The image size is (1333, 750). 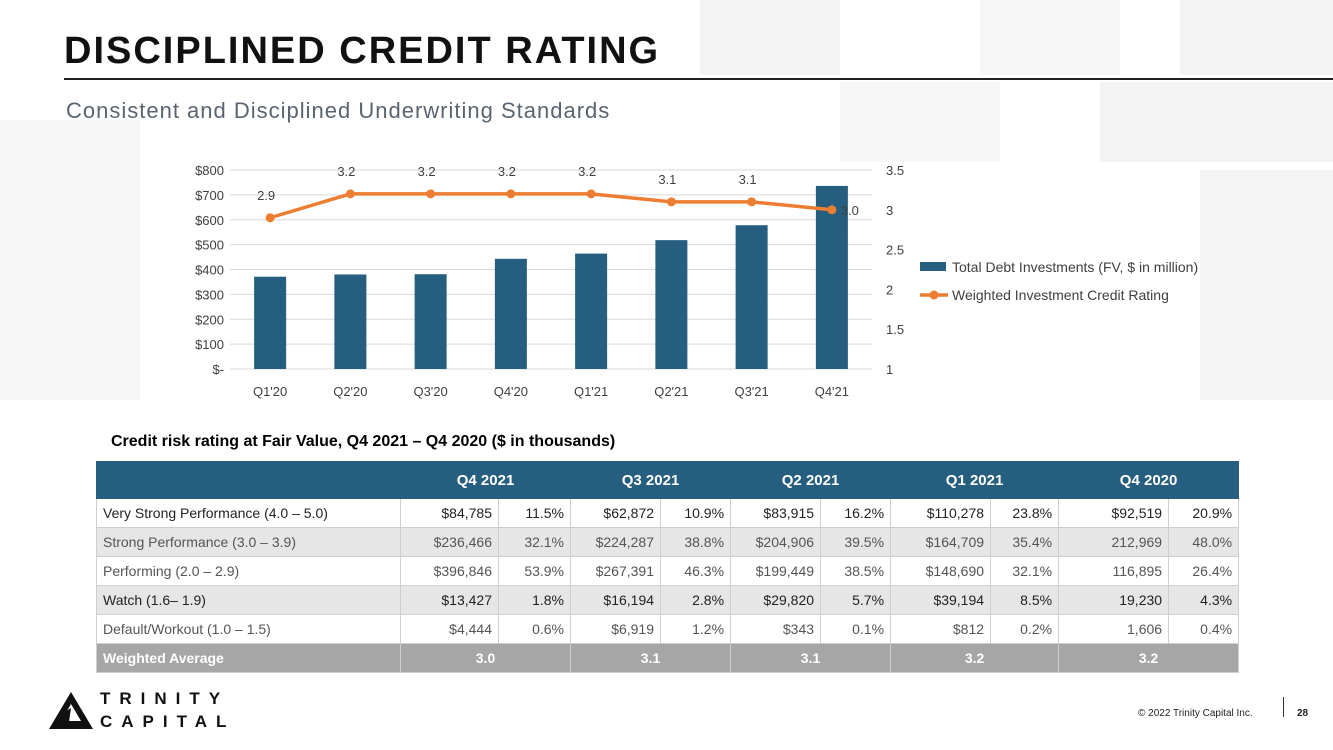 I want to click on right-axis-tick-label: 3.5, so click(x=895, y=170).